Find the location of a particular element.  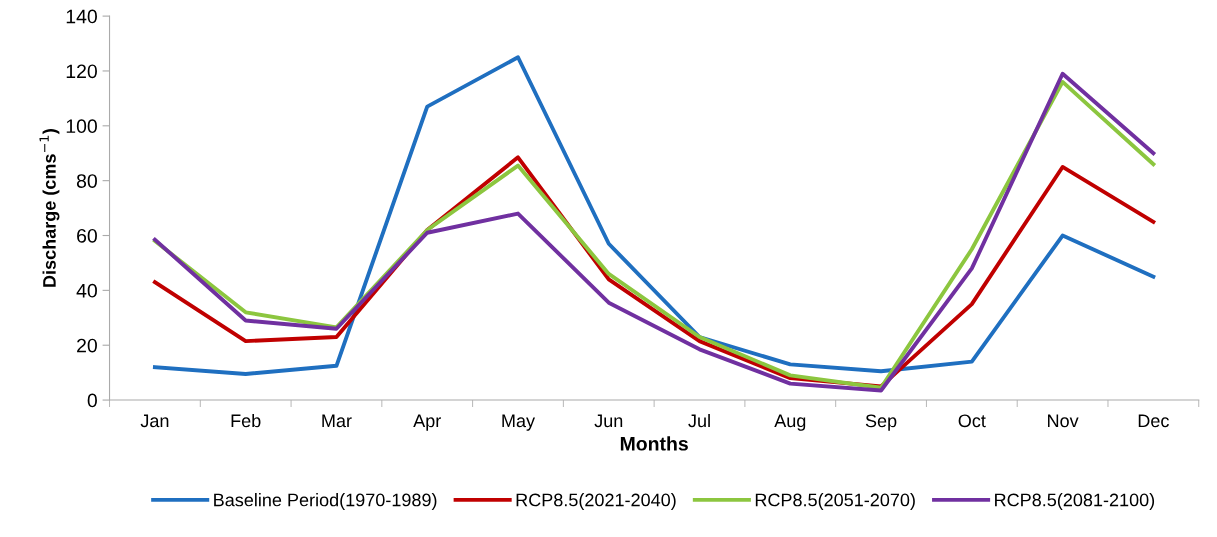

x-tick-label: May is located at coordinates (519, 422).